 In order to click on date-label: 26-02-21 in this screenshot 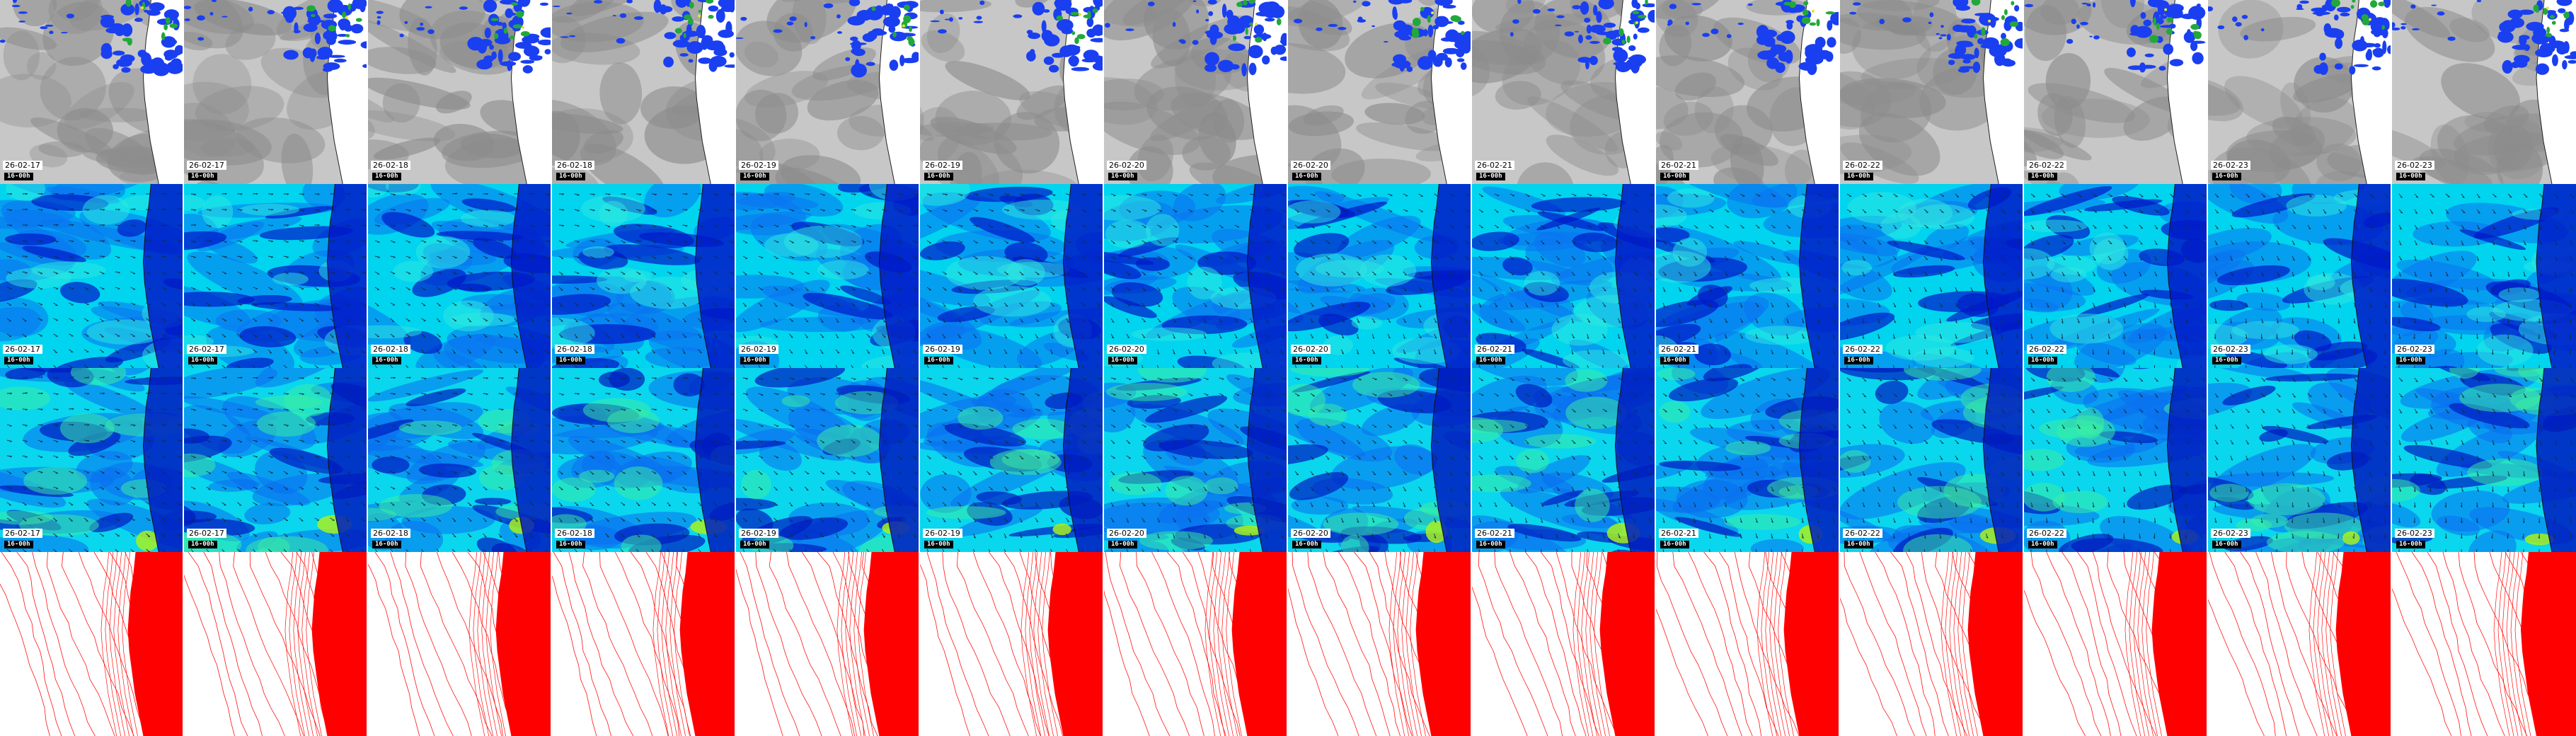, I will do `click(1678, 534)`.